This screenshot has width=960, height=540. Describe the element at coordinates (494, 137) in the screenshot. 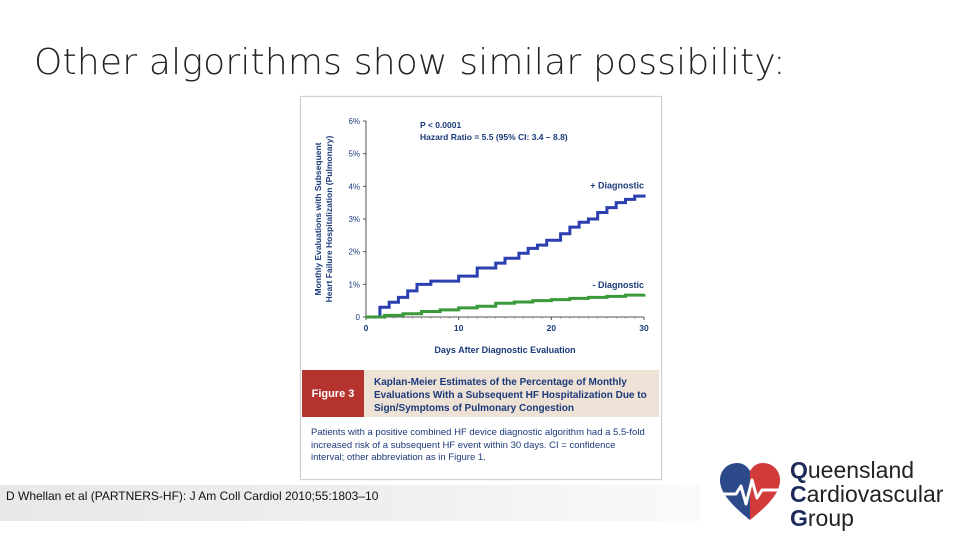

I see `chart-annotation: Hazard Ratio = 5.5 (95% CI: 3.4 – 8.8)` at that location.